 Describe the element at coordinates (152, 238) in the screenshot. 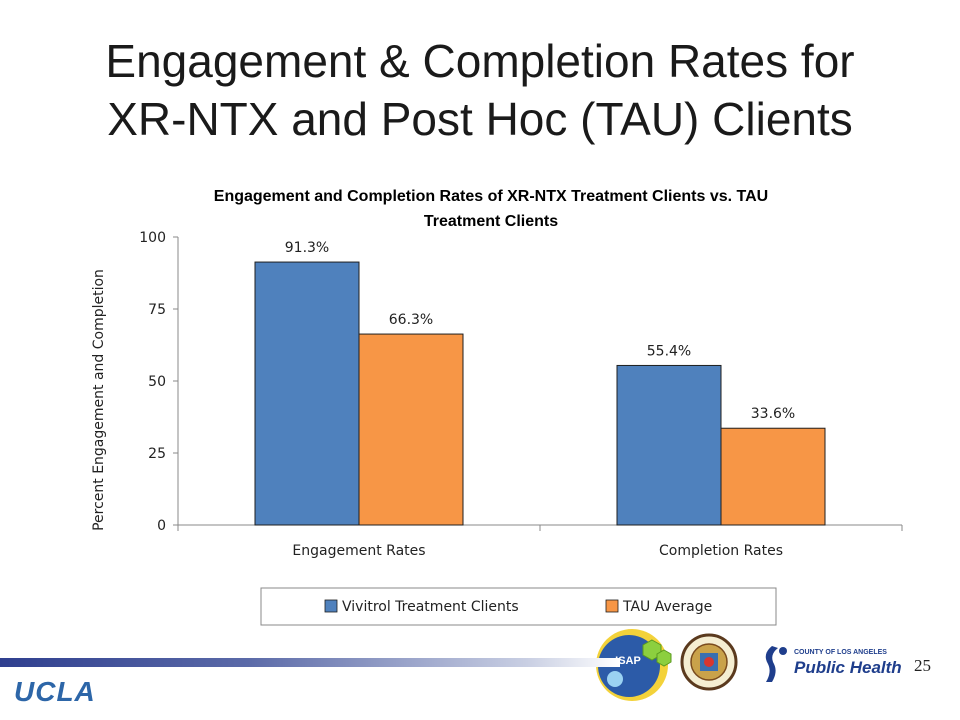

I see `y-tick-label: 100` at that location.